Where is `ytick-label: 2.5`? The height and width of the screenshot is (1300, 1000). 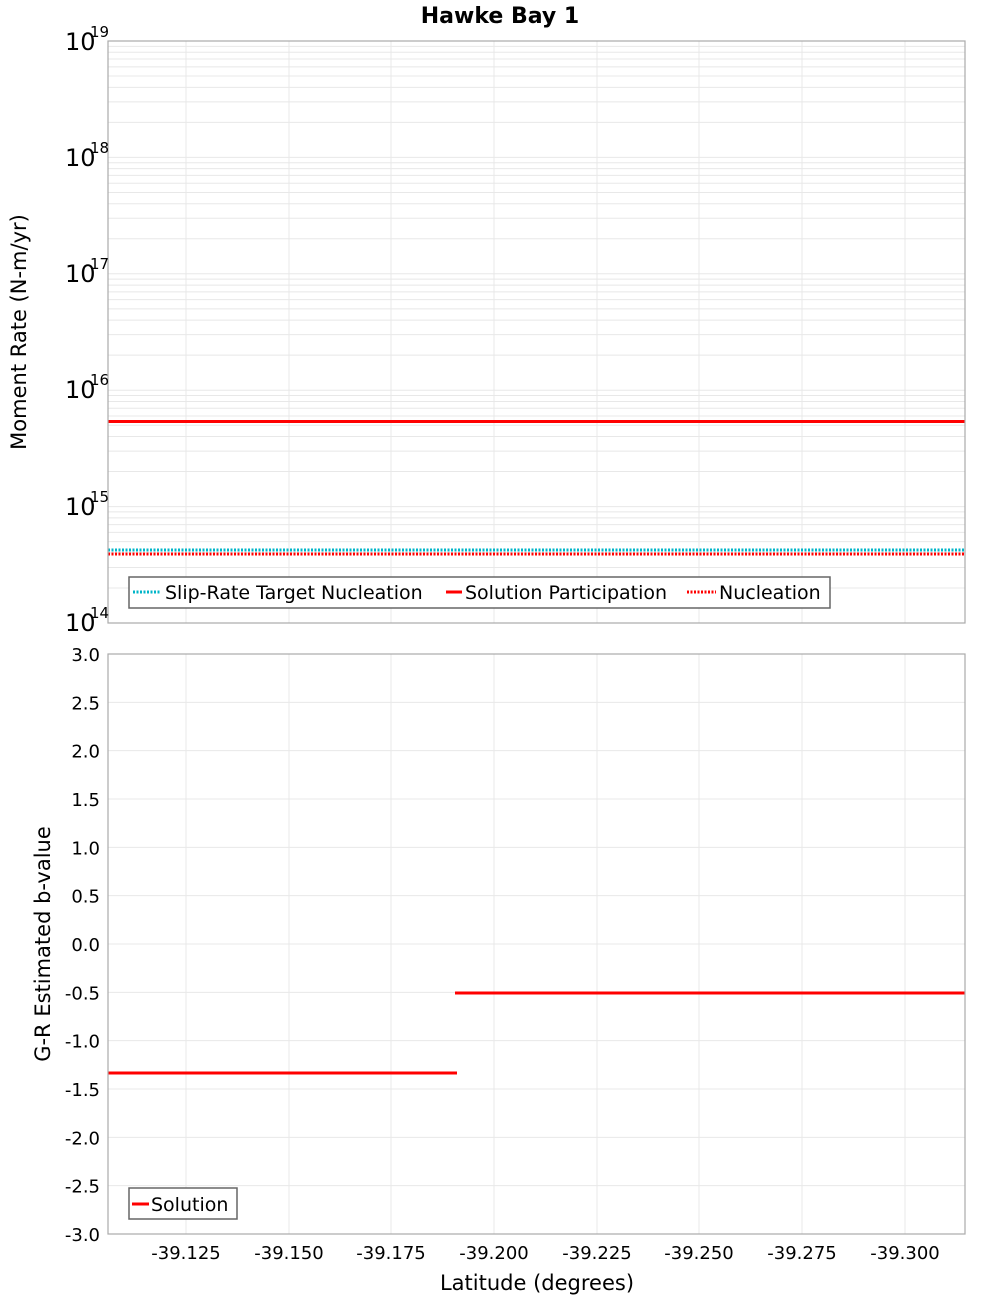
ytick-label: 2.5 is located at coordinates (85, 703).